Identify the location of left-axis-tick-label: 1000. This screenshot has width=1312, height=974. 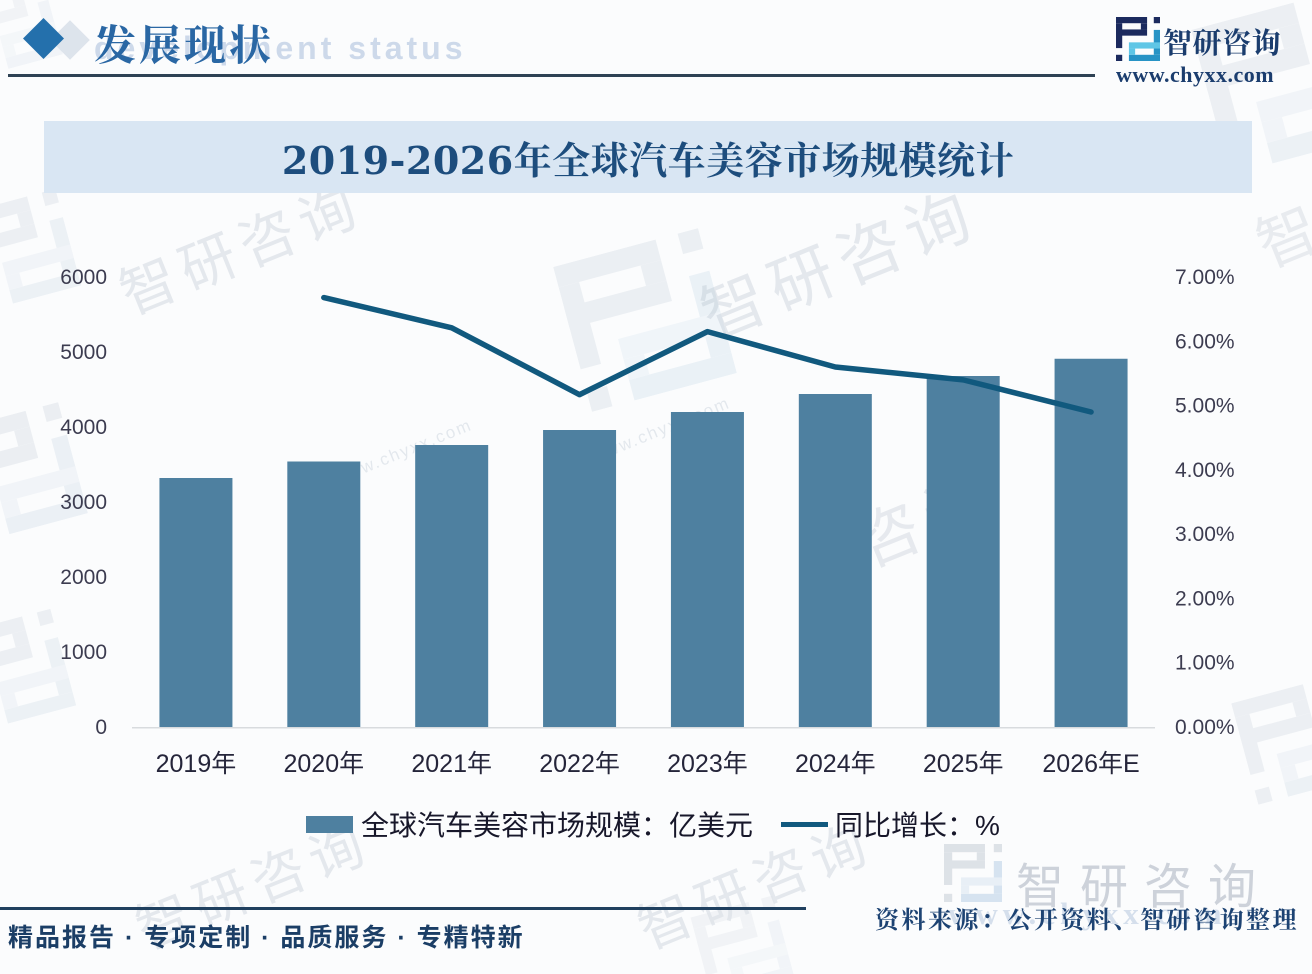
(83, 652).